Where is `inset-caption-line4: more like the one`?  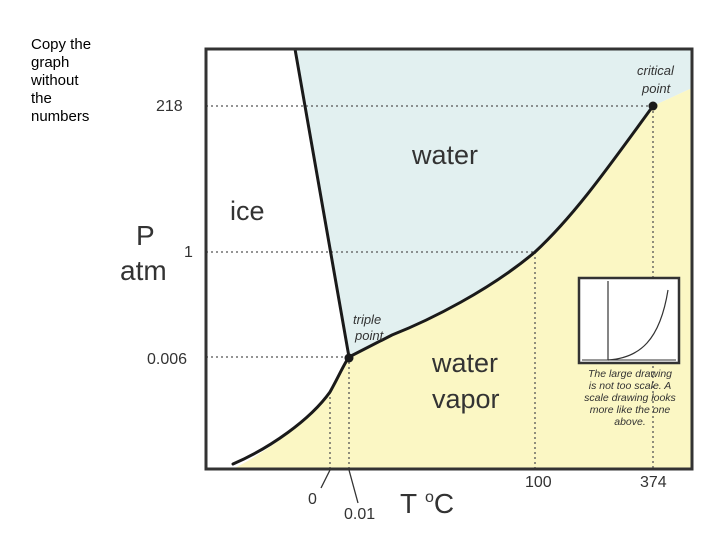
inset-caption-line4: more like the one is located at coordinates (630, 410).